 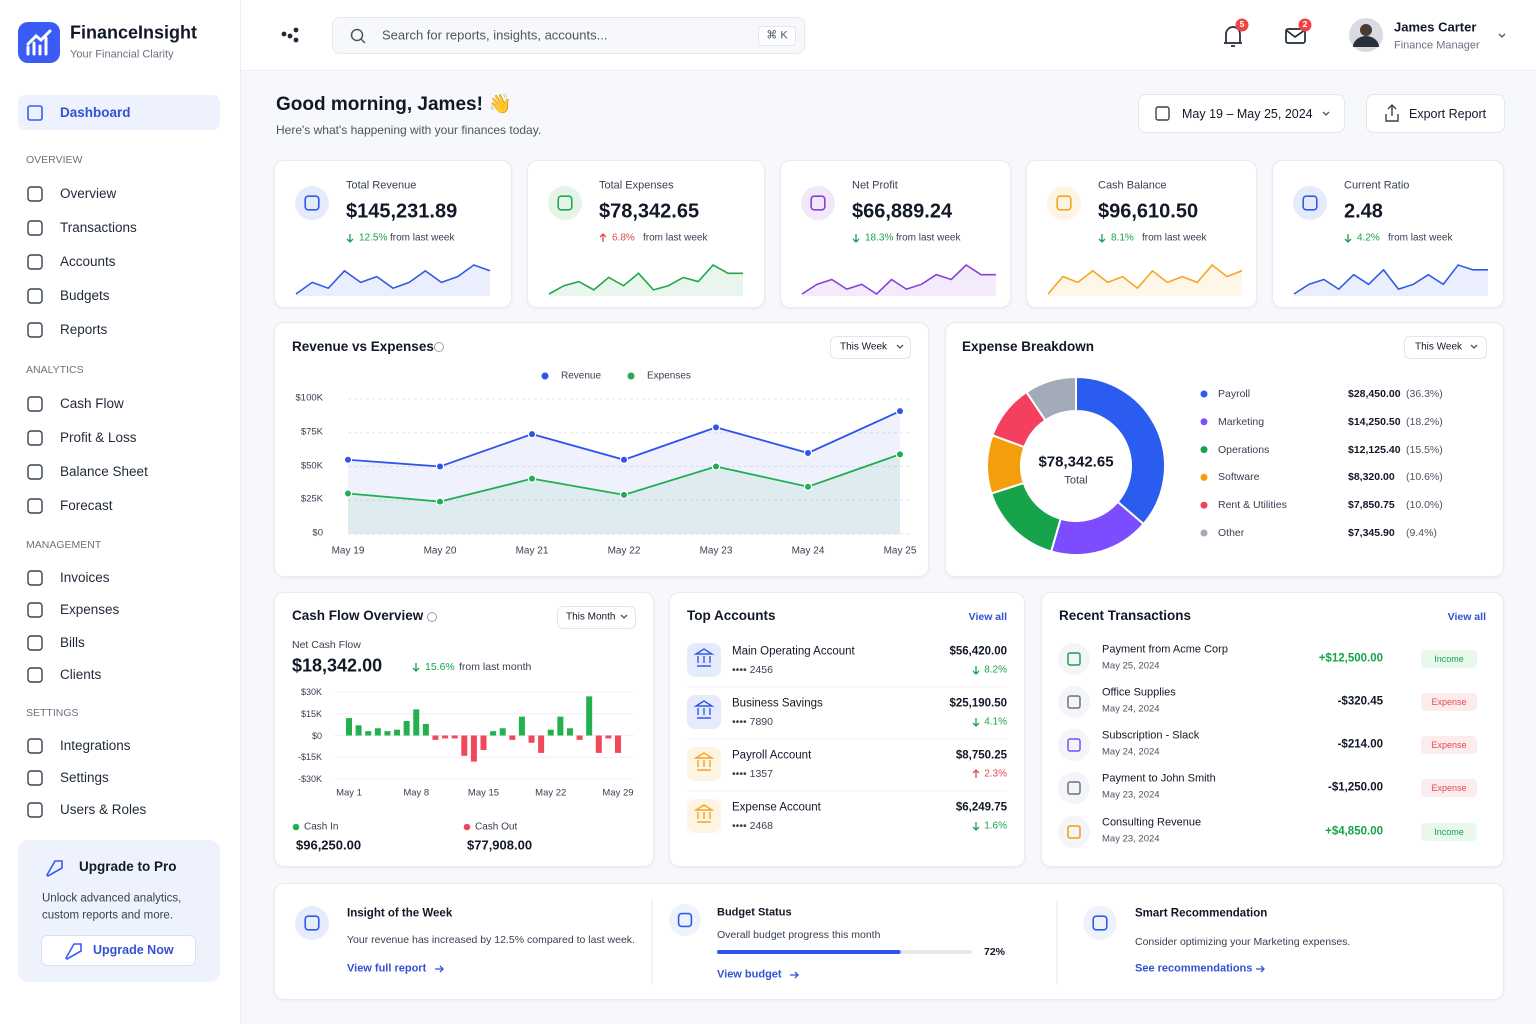 What do you see at coordinates (994, 951) in the screenshot?
I see `progress-label: 72%` at bounding box center [994, 951].